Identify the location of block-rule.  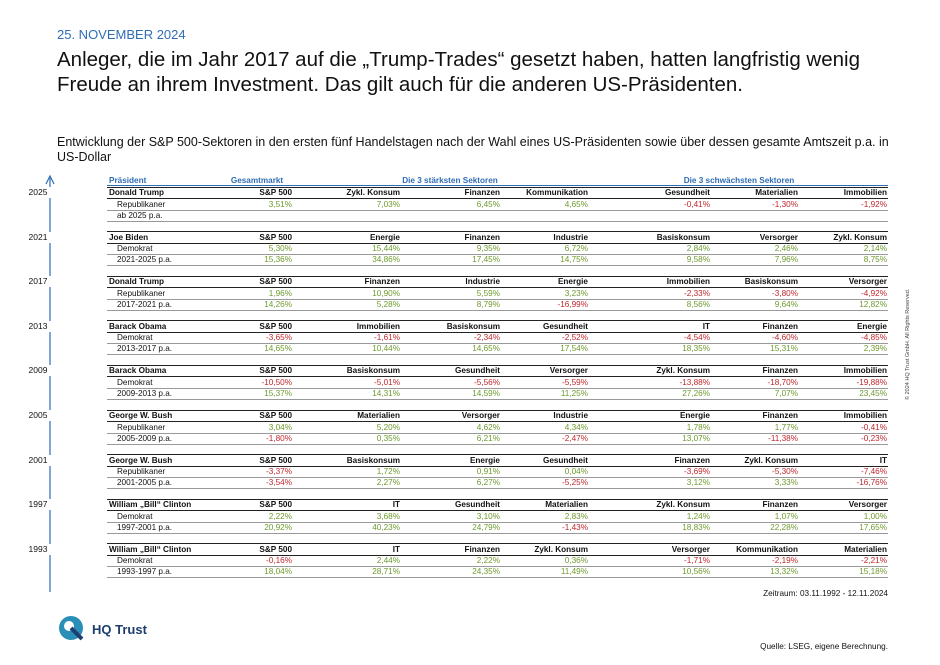
(497, 321).